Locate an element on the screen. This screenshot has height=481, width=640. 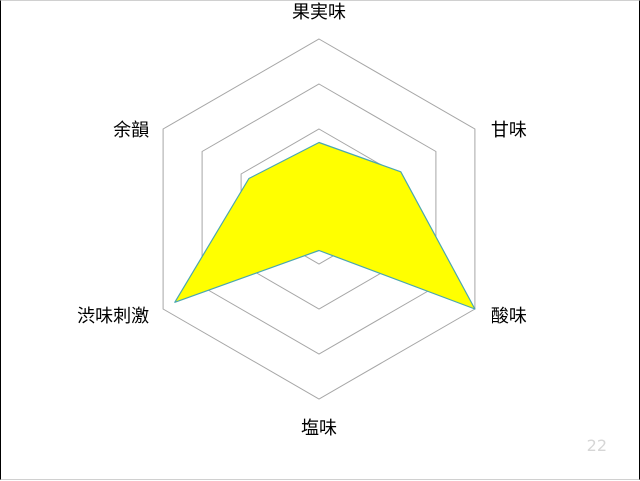
axis-label-saltiness: 塩味 is located at coordinates (319, 428).